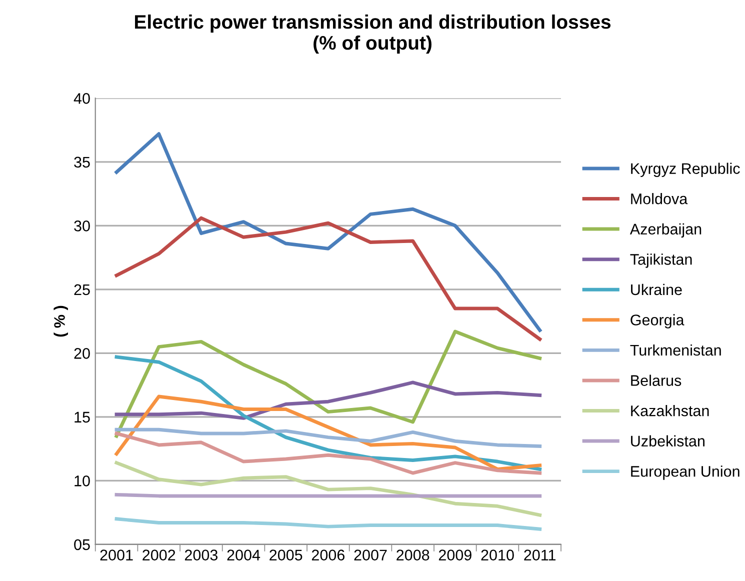  What do you see at coordinates (413, 555) in the screenshot?
I see `x-tick-label: 2008` at bounding box center [413, 555].